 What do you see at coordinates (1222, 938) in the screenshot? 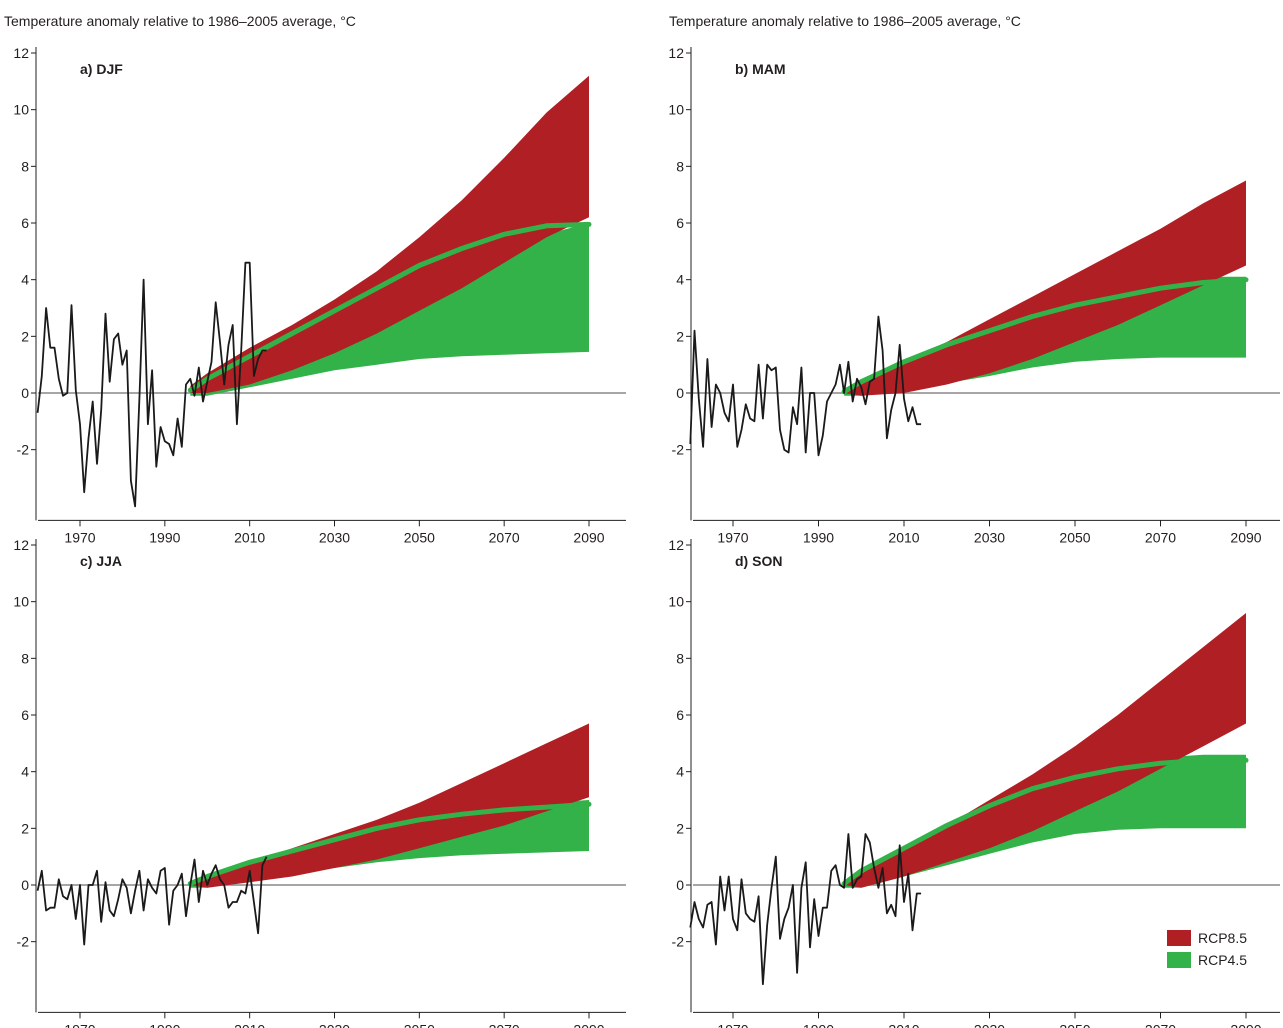
I see `legend-label: RCP8.5` at bounding box center [1222, 938].